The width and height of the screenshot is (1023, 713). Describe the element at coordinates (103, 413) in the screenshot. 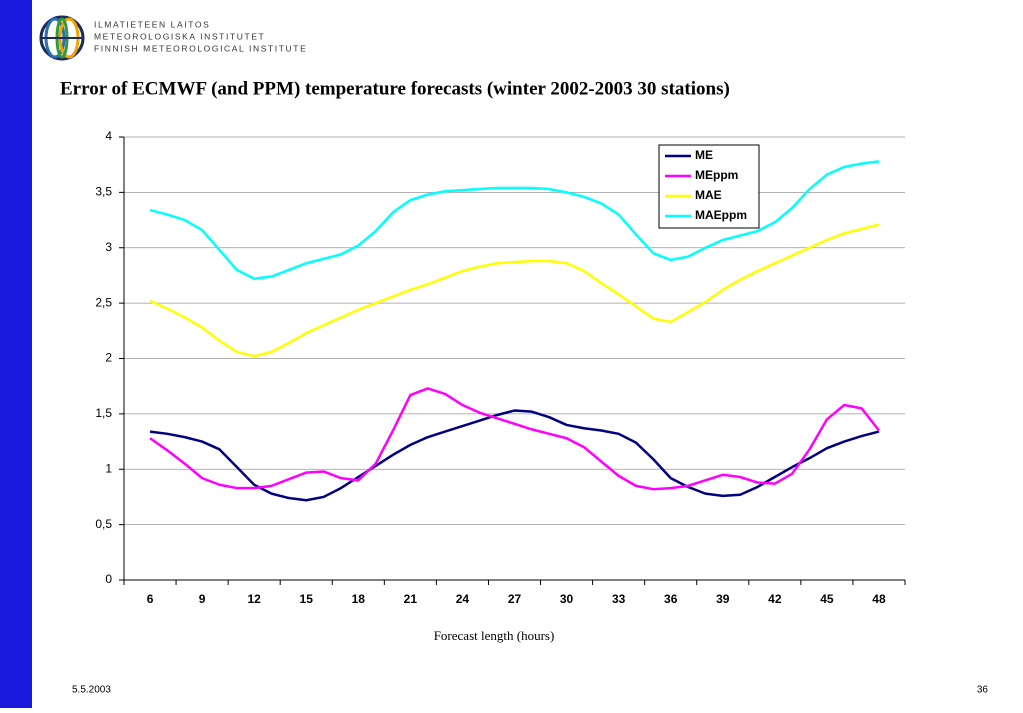

I see `y-tick-label: 1,5` at that location.